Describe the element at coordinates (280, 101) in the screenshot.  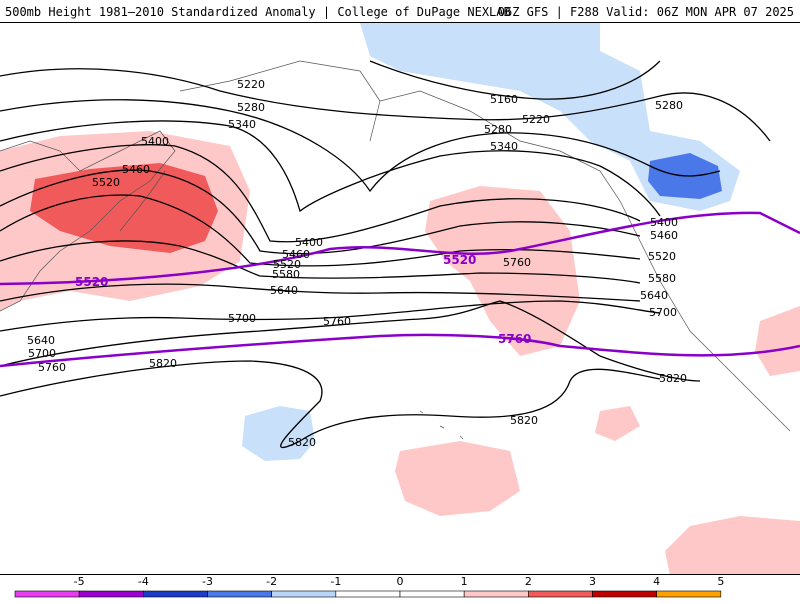
I see `kamchatka-coastline` at that location.